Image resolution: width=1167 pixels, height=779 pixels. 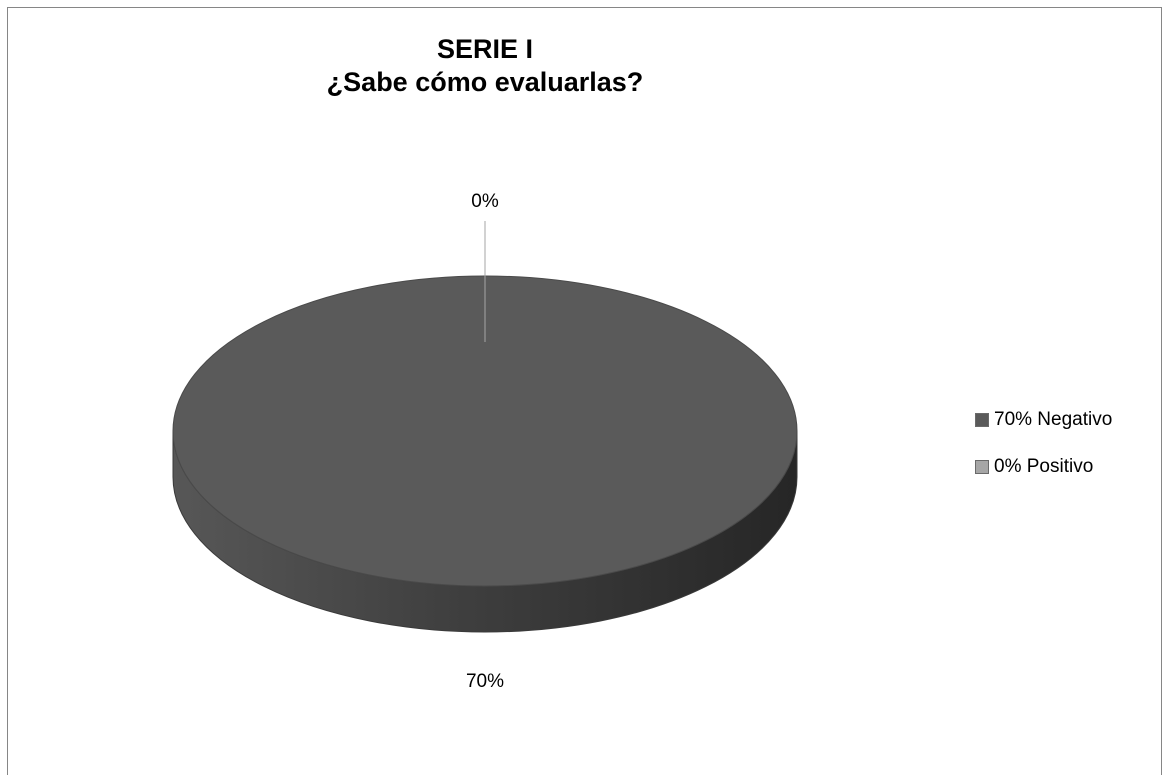 What do you see at coordinates (485, 681) in the screenshot?
I see `data-label-0: 70%` at bounding box center [485, 681].